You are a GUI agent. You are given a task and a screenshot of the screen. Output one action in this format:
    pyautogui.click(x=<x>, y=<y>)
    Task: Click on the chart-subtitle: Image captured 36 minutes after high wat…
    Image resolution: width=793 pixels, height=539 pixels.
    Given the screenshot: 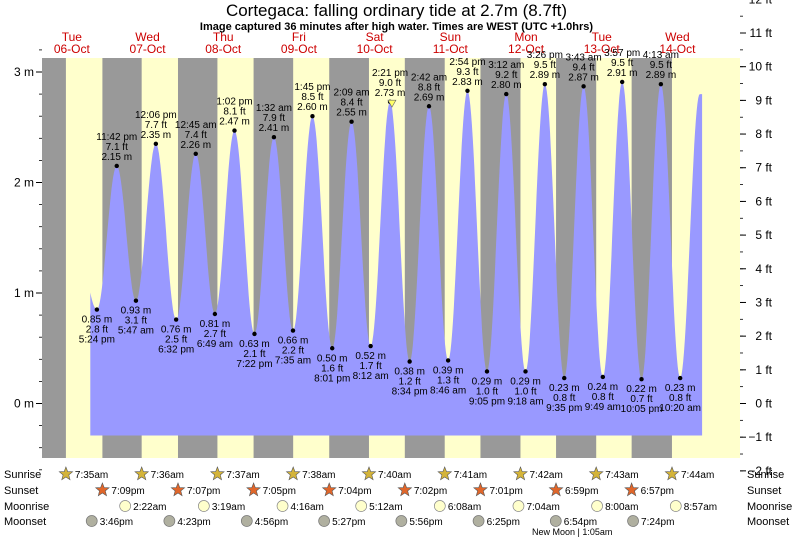 What is the action you would take?
    pyautogui.click(x=396, y=27)
    